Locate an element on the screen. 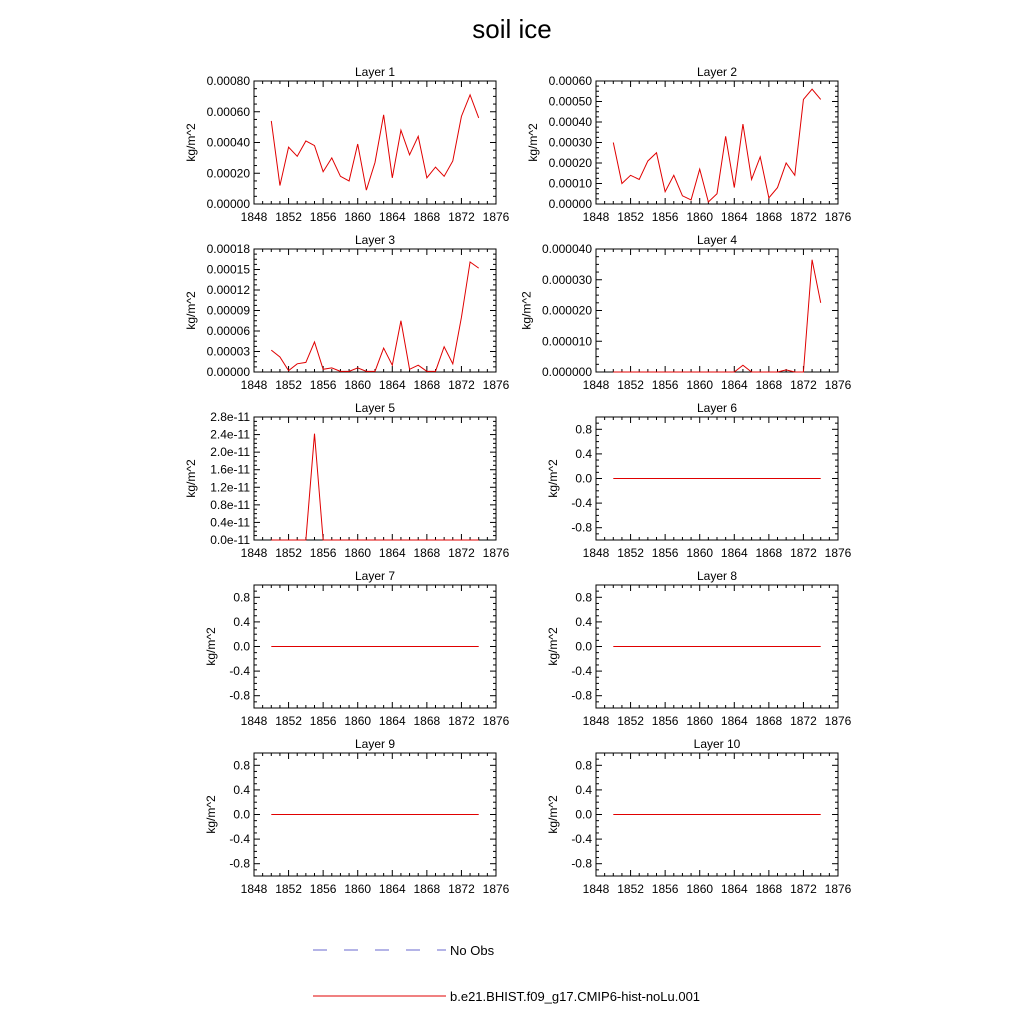 This screenshot has width=1024, height=1024. y-tick-label: 1.6e-11 is located at coordinates (230, 470).